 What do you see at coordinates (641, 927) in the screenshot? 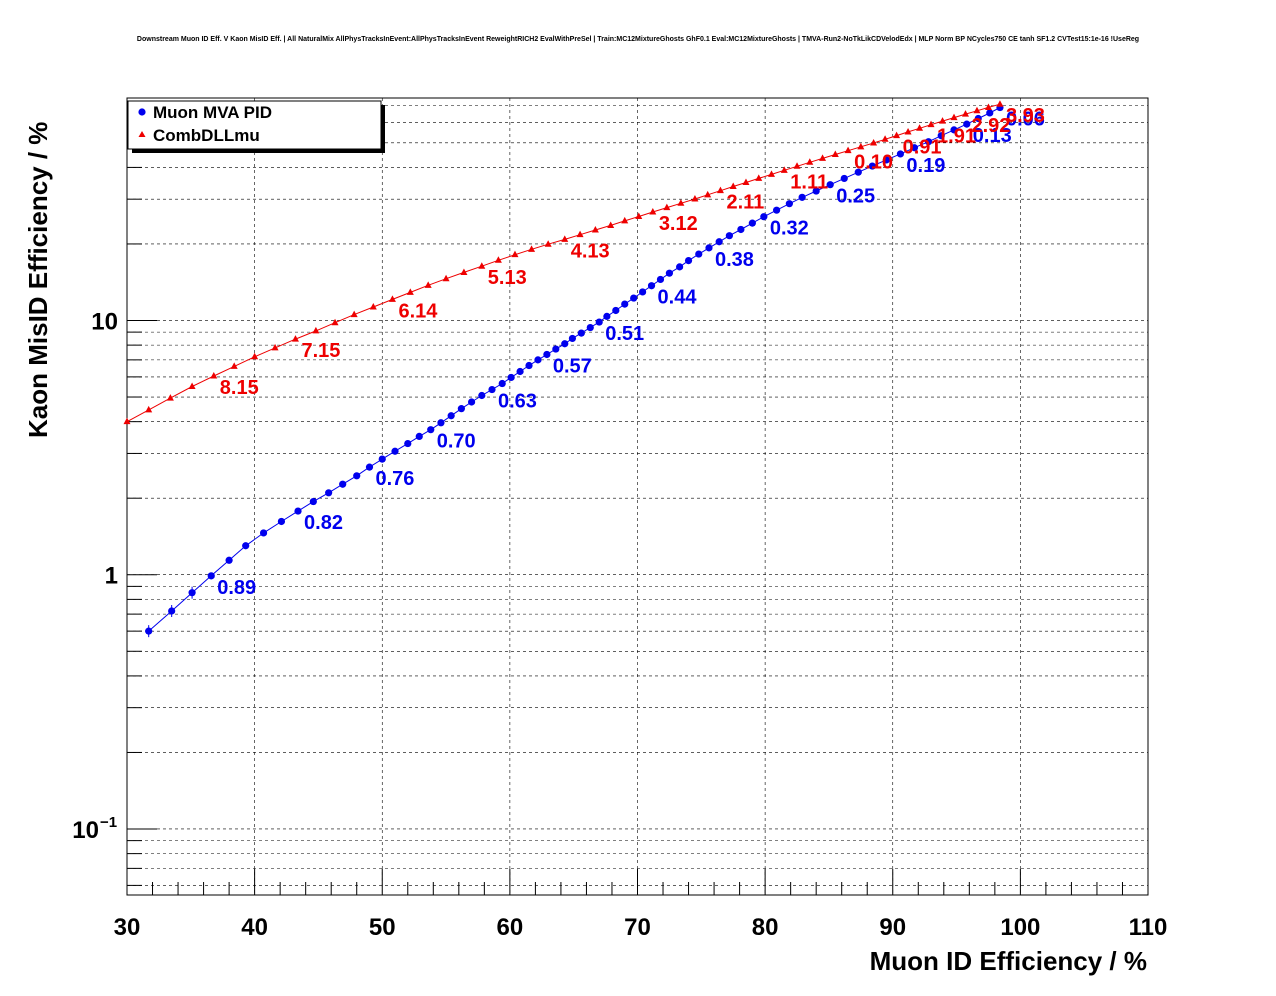
I see `x-tick-labels: 30 40 50 60 70 80 90 100 110` at bounding box center [641, 927].